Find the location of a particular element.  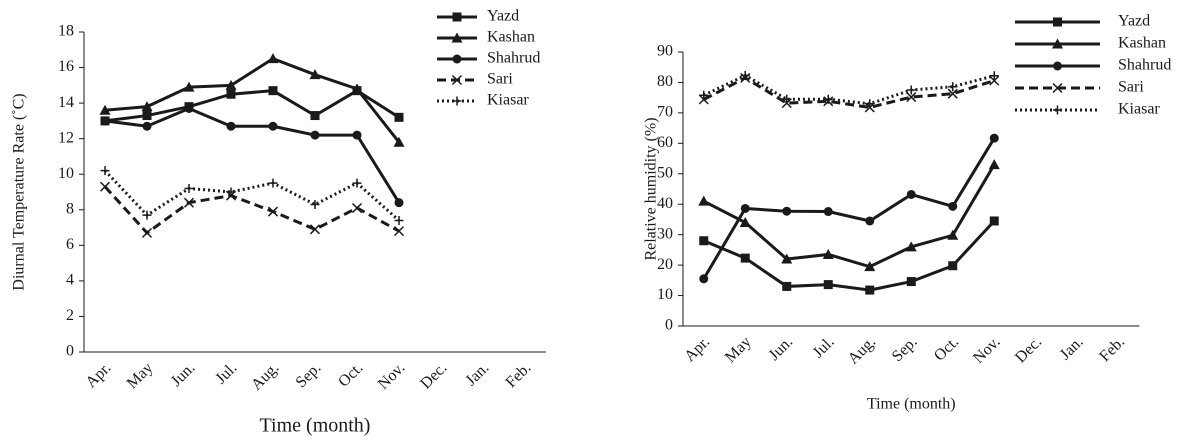

x-tick-label: Jun. is located at coordinates (781, 348).